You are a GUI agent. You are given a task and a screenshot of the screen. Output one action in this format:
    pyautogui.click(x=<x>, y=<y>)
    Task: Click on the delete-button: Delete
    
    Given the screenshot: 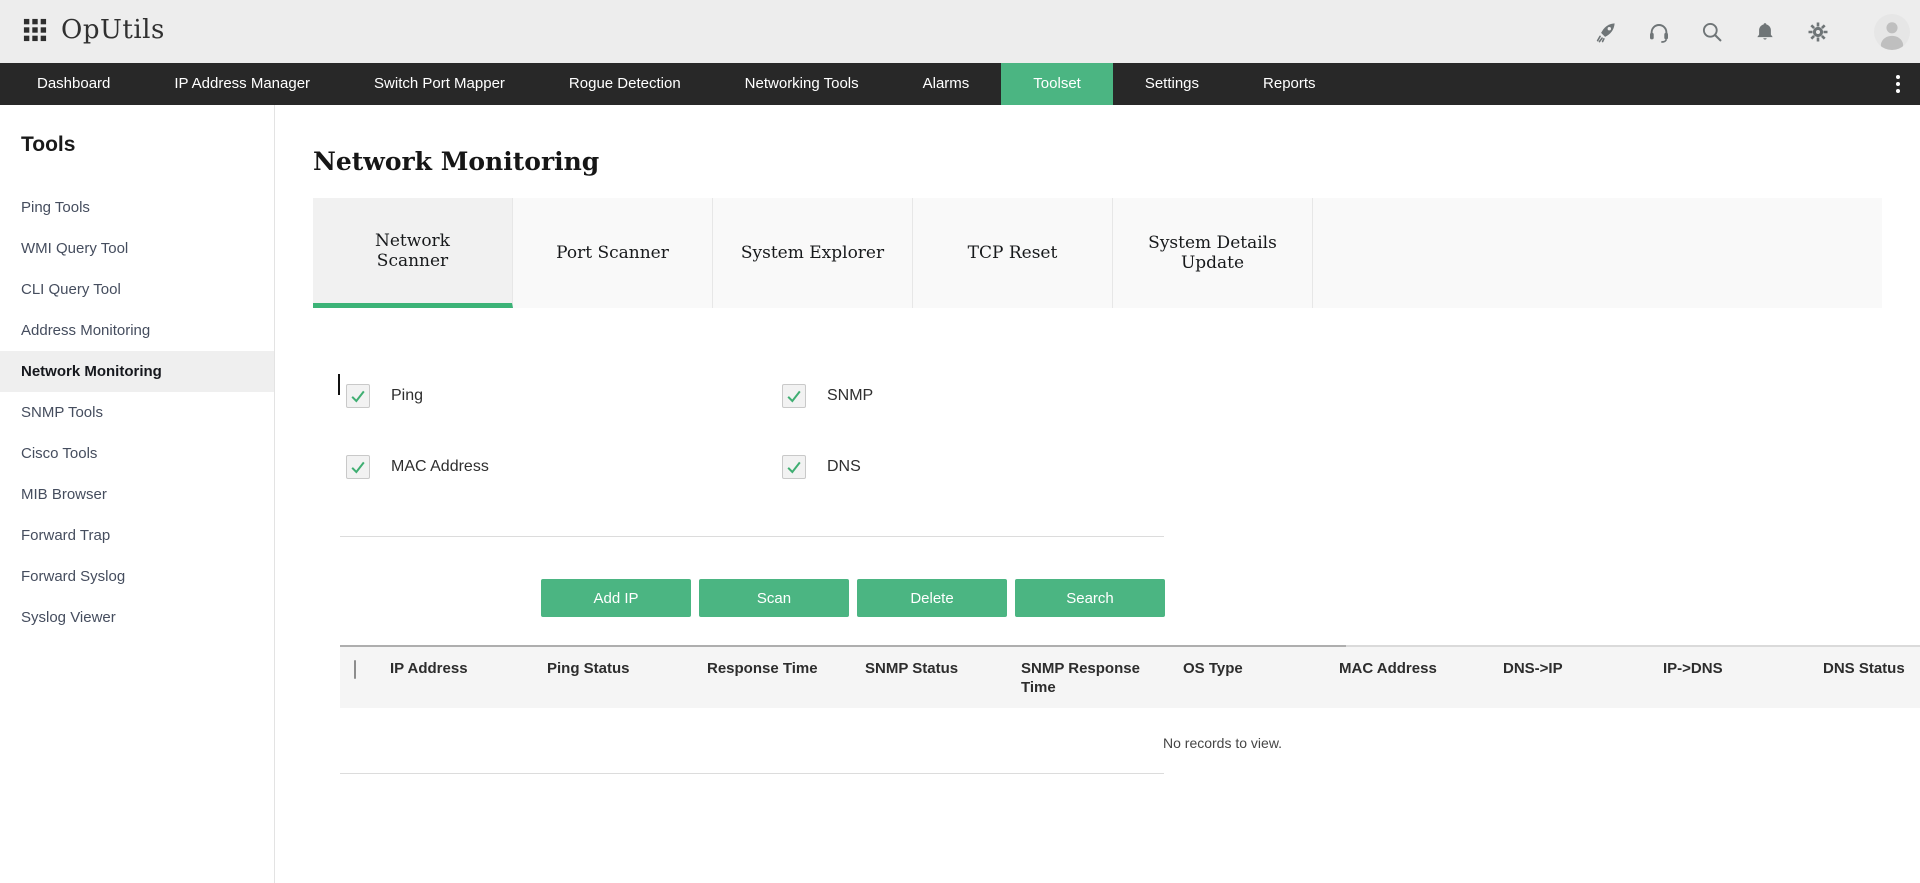 What is the action you would take?
    pyautogui.click(x=932, y=598)
    